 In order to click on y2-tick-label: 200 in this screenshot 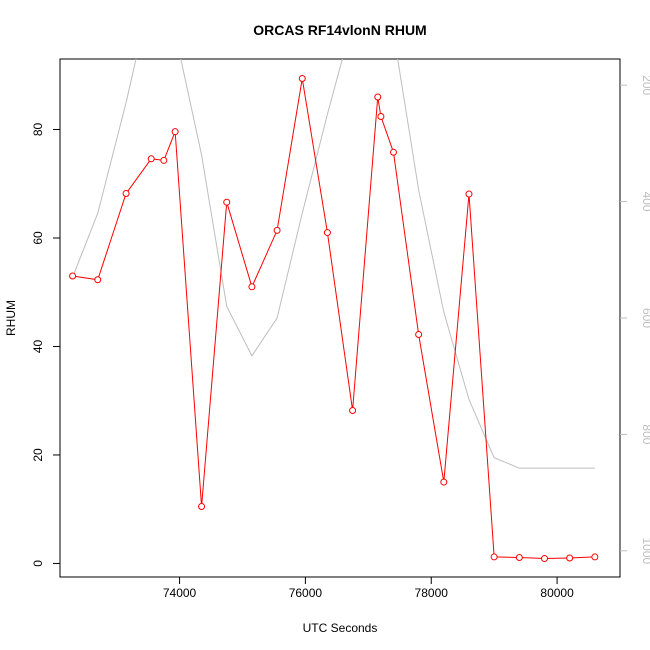, I will do `click(645, 85)`.